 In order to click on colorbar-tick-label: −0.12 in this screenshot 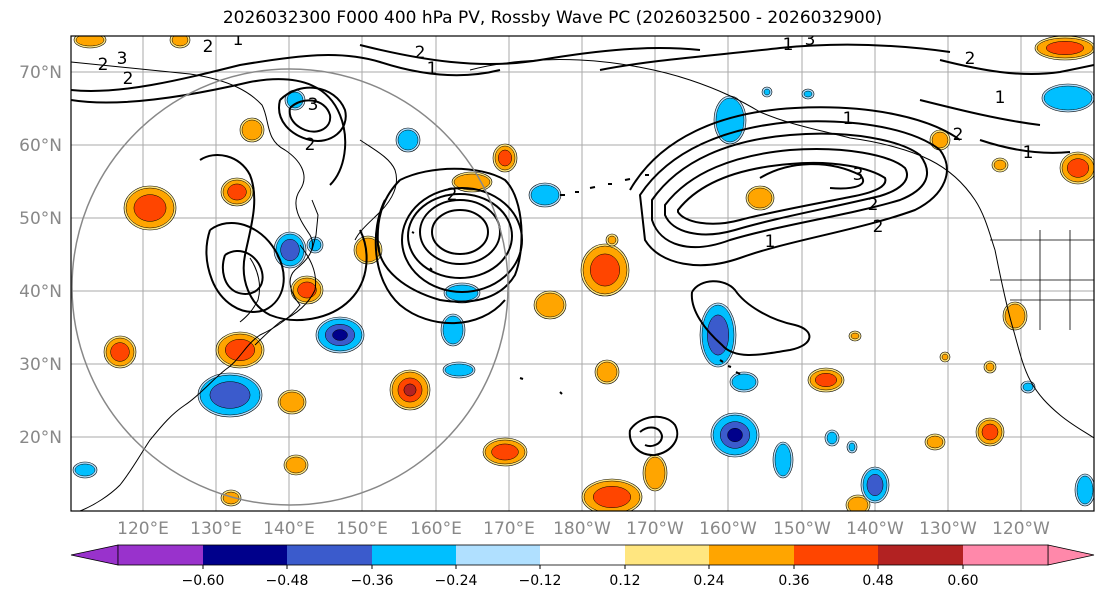, I will do `click(540, 581)`.